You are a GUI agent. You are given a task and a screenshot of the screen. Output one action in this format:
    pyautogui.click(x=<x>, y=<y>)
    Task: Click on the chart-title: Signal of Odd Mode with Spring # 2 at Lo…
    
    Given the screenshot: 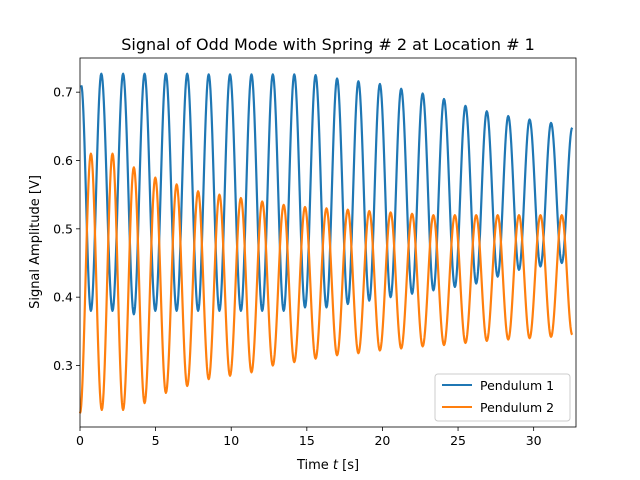 What is the action you would take?
    pyautogui.click(x=328, y=44)
    